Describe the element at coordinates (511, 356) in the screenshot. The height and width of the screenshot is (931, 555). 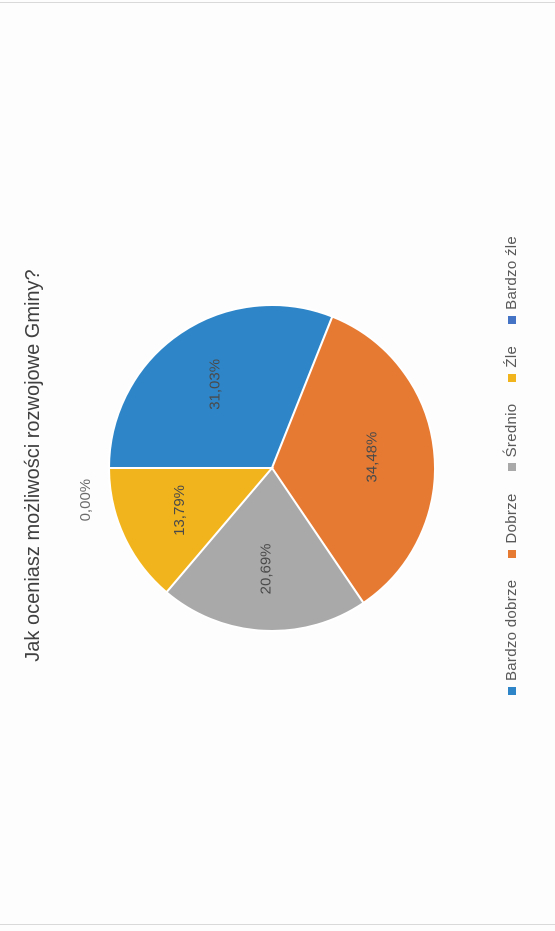
I see `legend-label: Źle` at that location.